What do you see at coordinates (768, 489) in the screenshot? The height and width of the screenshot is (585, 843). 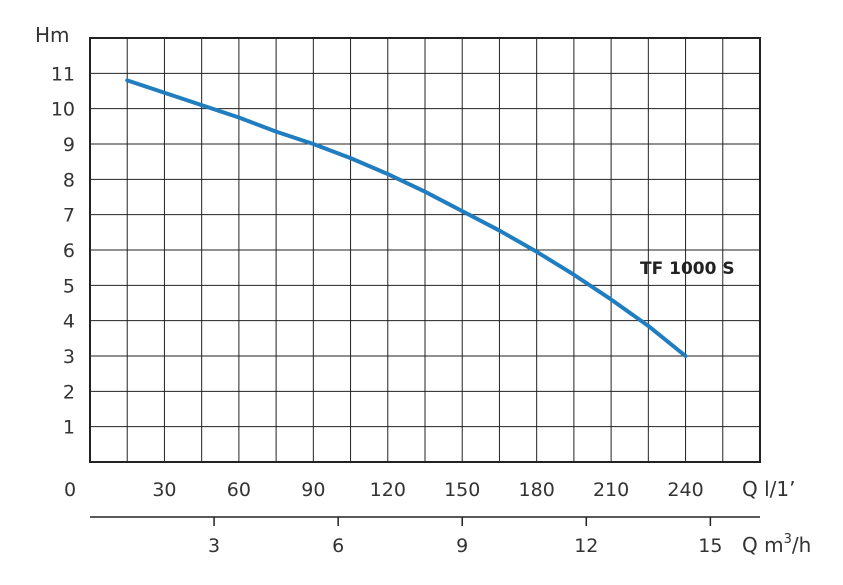 I see `x-axis-title: Q l/1’` at bounding box center [768, 489].